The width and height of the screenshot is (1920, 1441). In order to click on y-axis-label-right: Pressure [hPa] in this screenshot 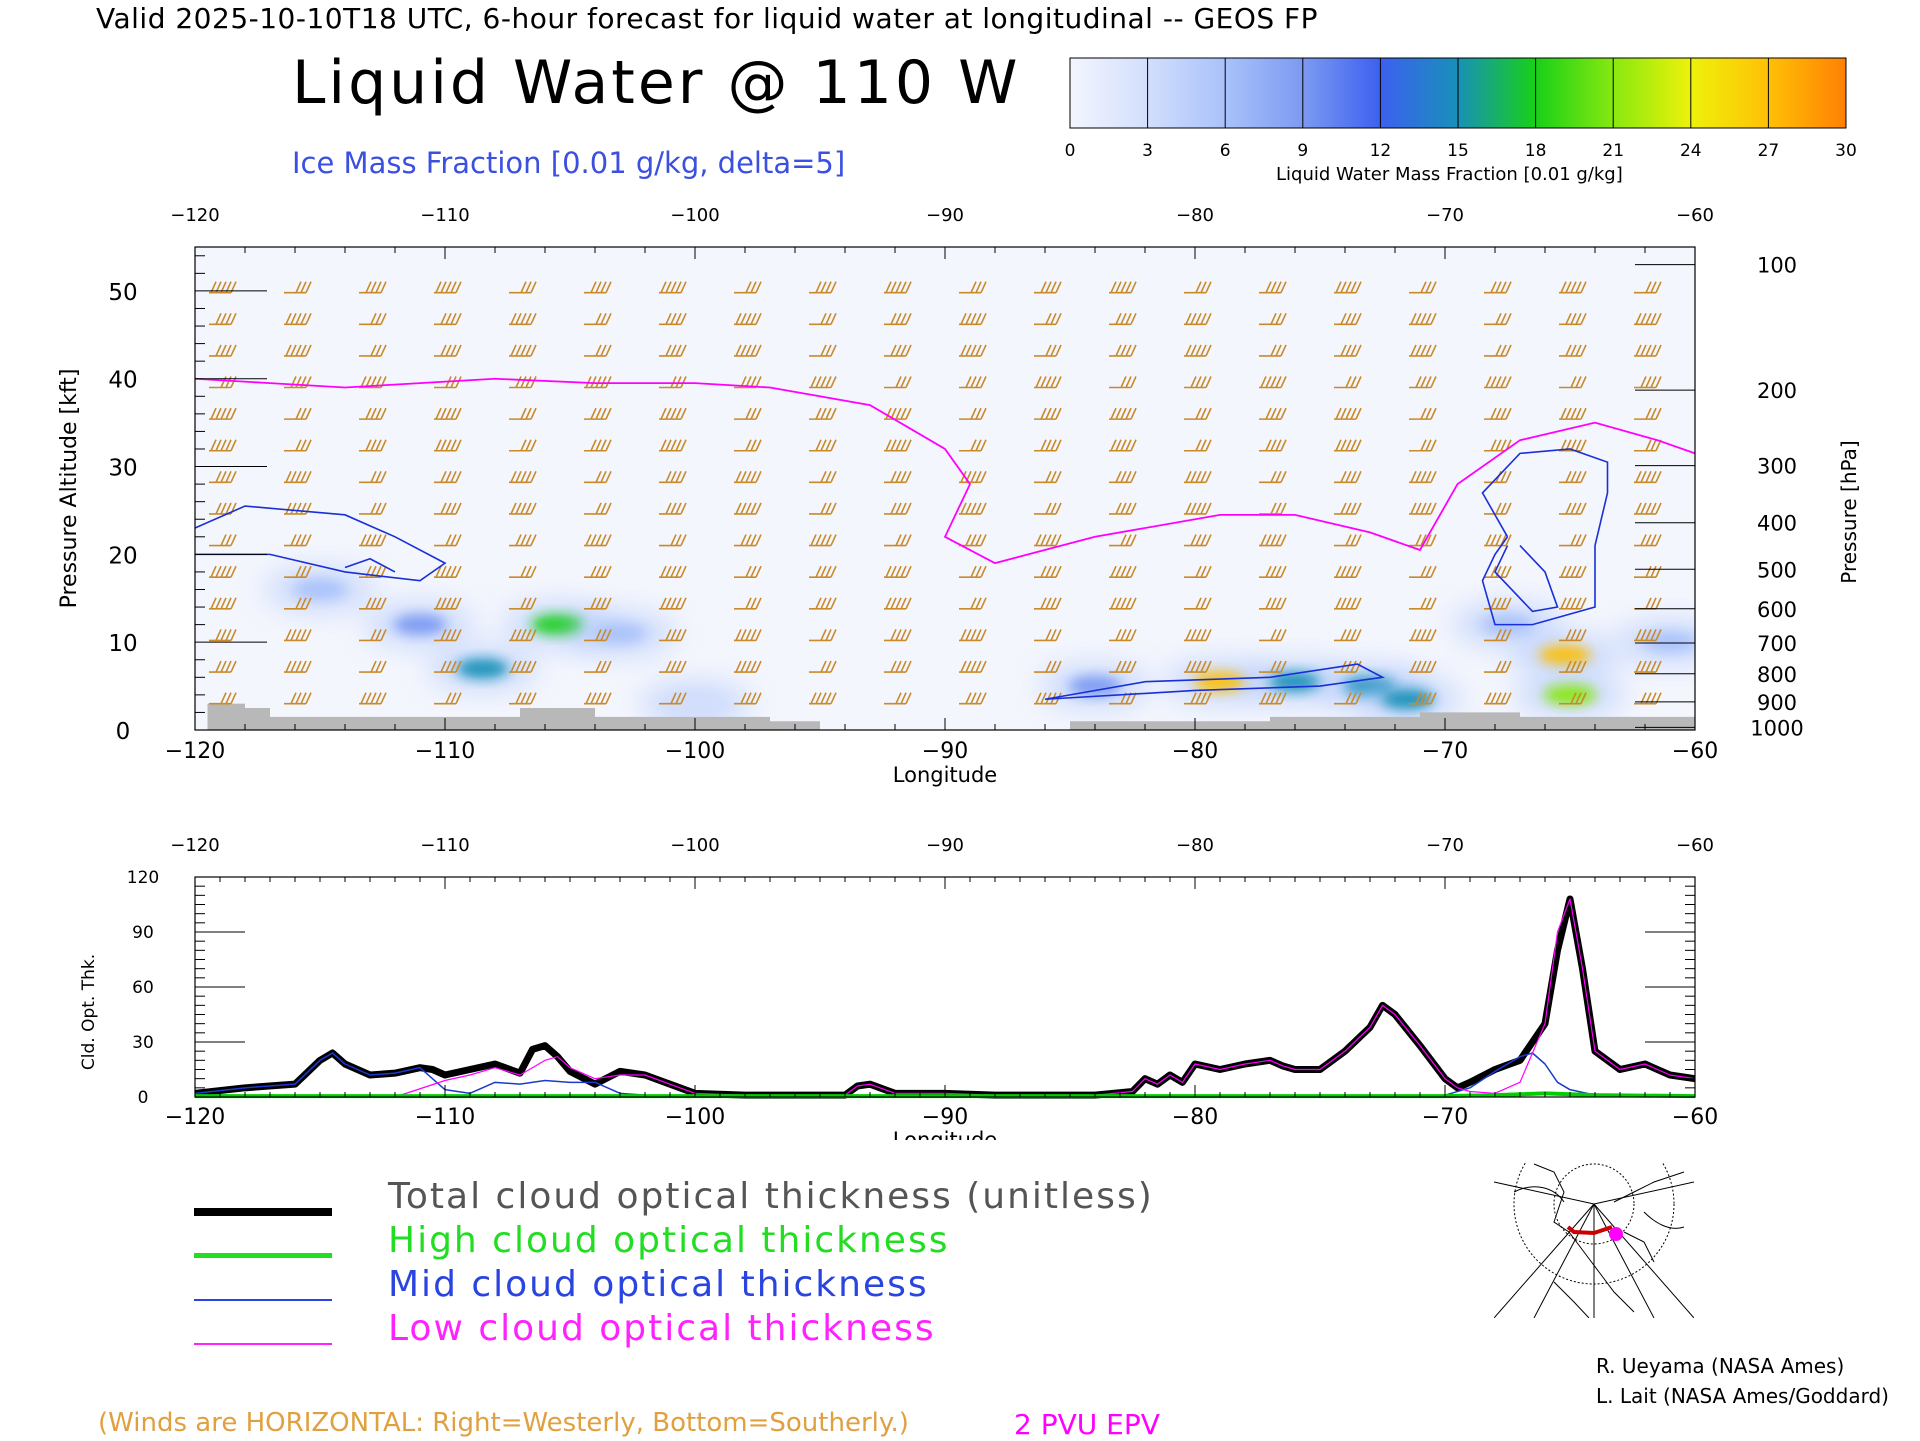, I will do `click(1849, 511)`.